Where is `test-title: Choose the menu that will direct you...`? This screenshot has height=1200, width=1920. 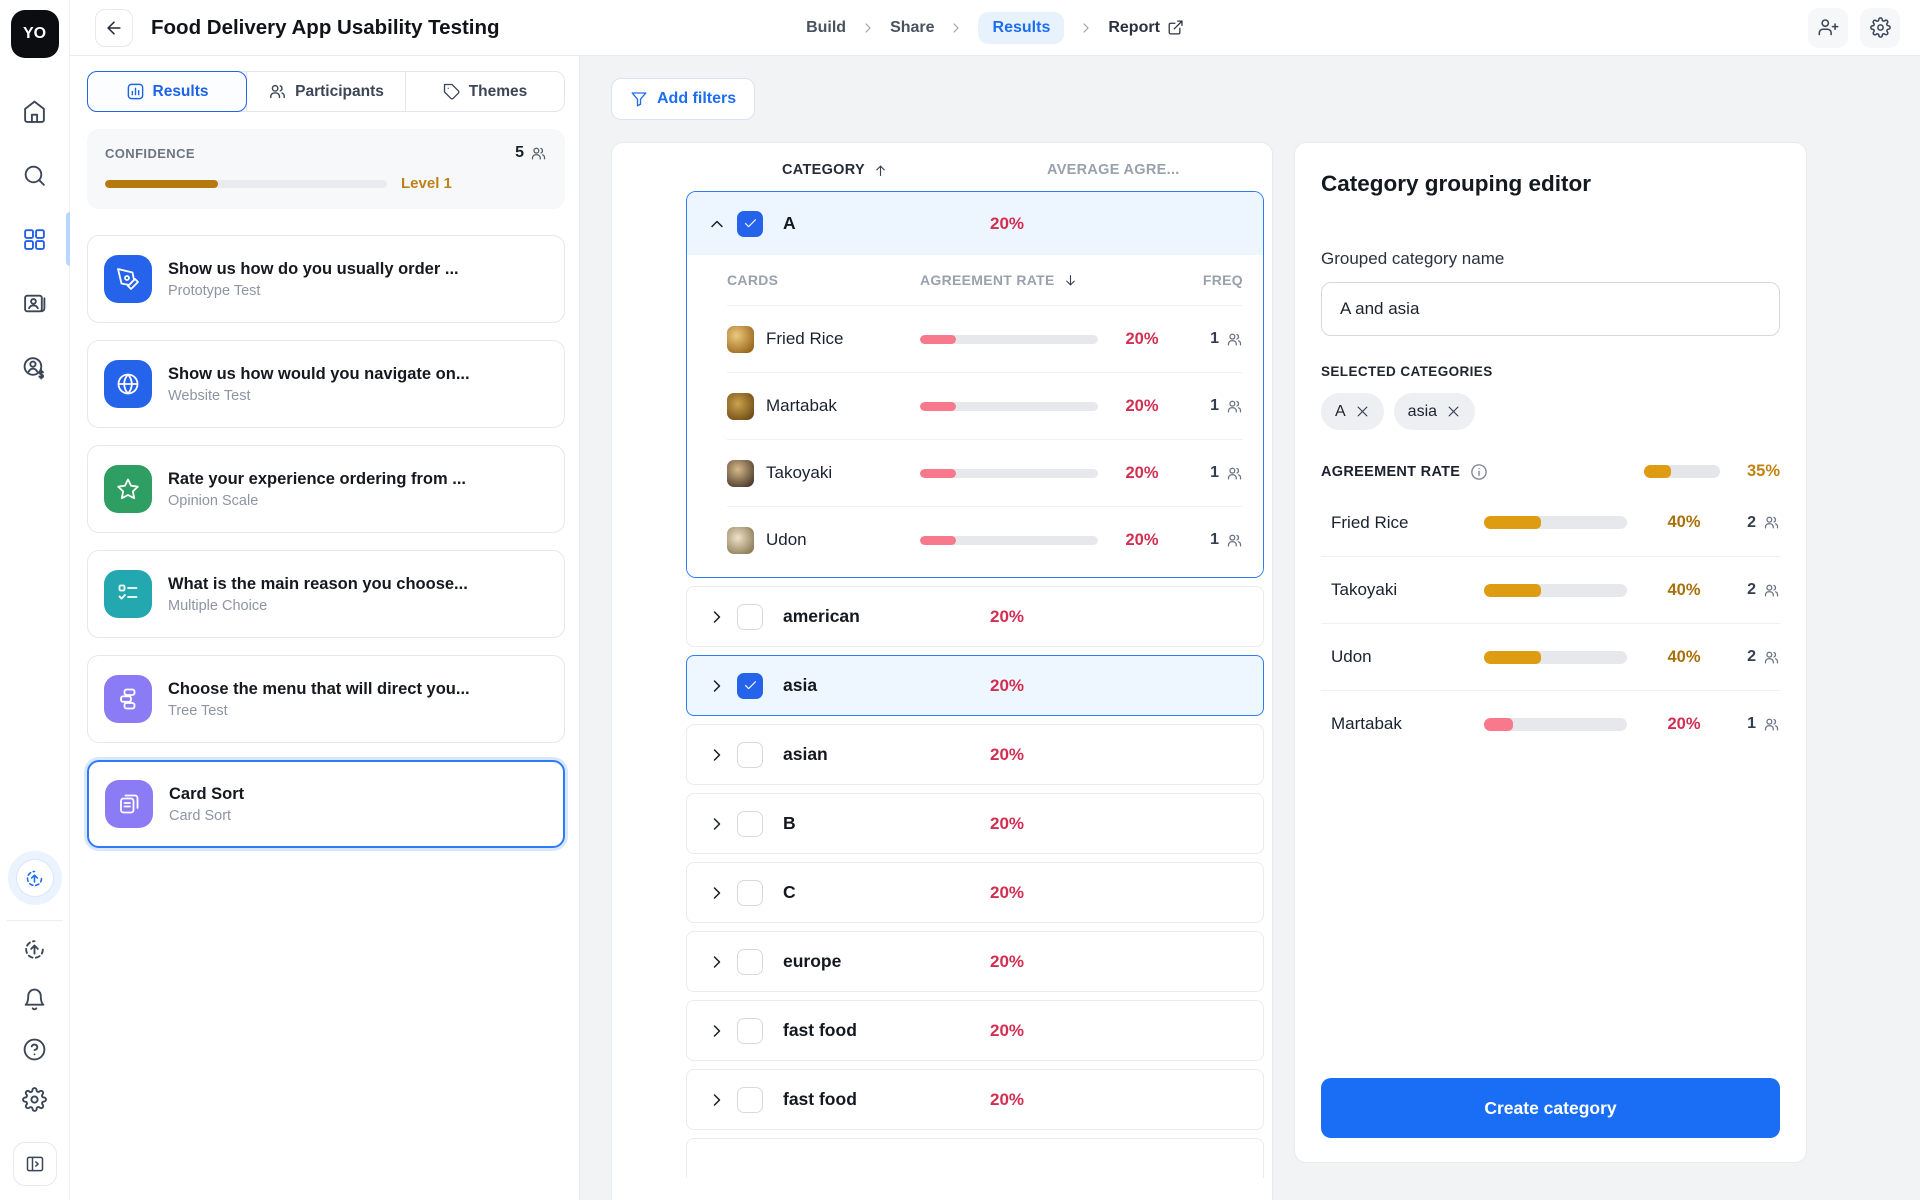
test-title: Choose the menu that will direct you... is located at coordinates (319, 688).